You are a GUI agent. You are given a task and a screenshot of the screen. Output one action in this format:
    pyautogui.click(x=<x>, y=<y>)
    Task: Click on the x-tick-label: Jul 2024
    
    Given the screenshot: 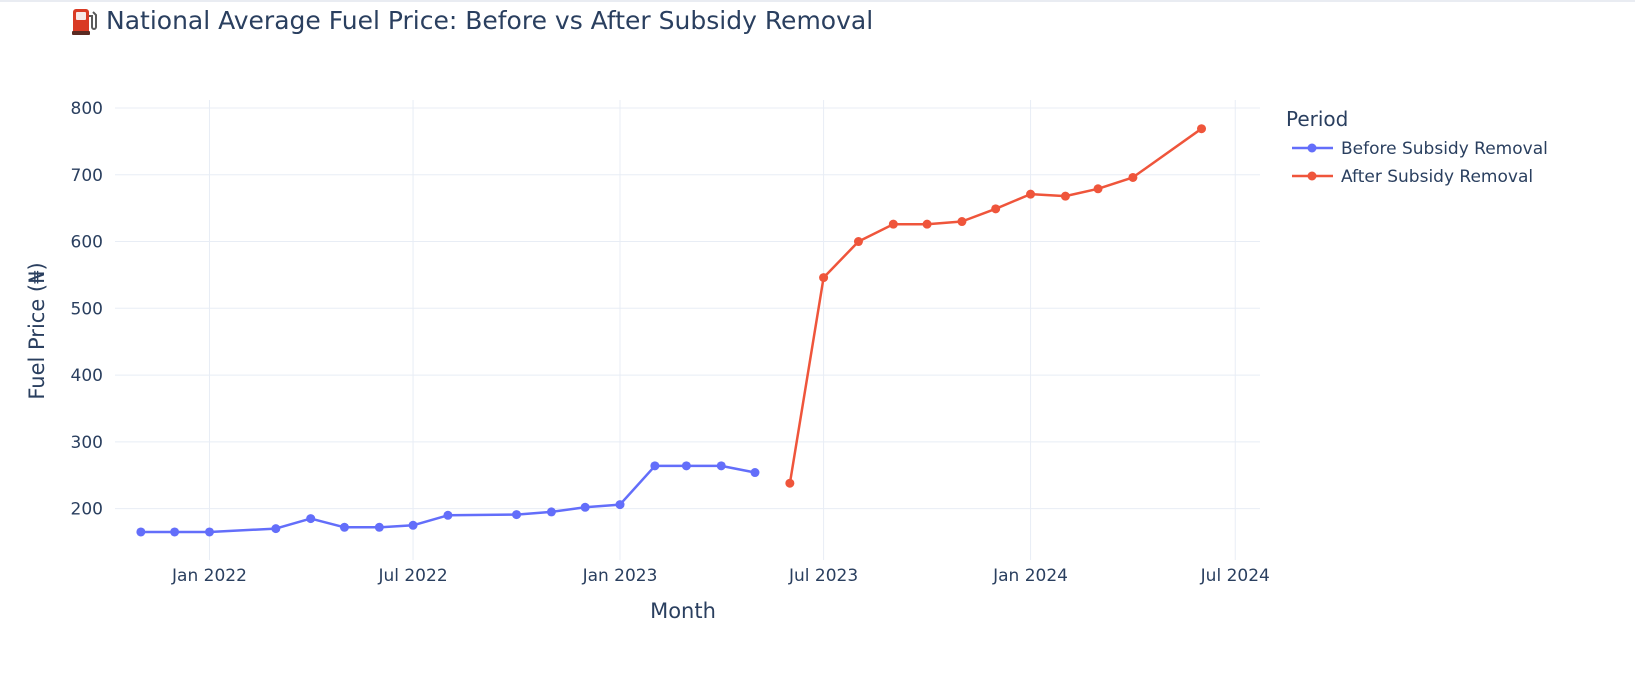 What is the action you would take?
    pyautogui.click(x=1235, y=576)
    